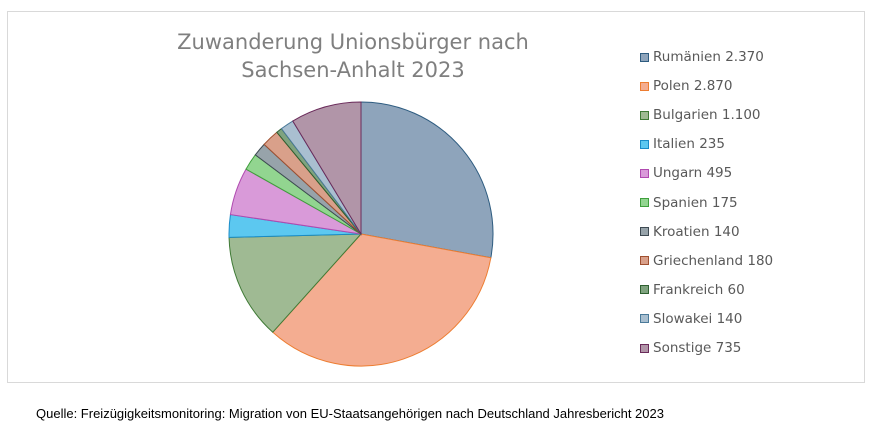  Describe the element at coordinates (644, 144) in the screenshot. I see `legend-swatch-italien` at that location.